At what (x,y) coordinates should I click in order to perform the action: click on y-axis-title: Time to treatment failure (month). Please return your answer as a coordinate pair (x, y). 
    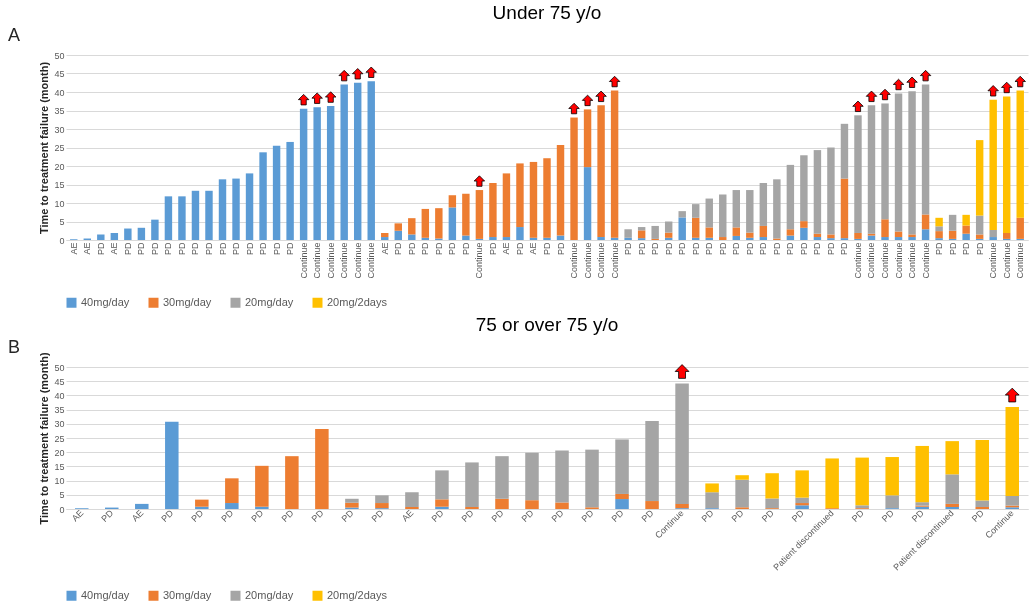
    Looking at the image, I should click on (44, 438).